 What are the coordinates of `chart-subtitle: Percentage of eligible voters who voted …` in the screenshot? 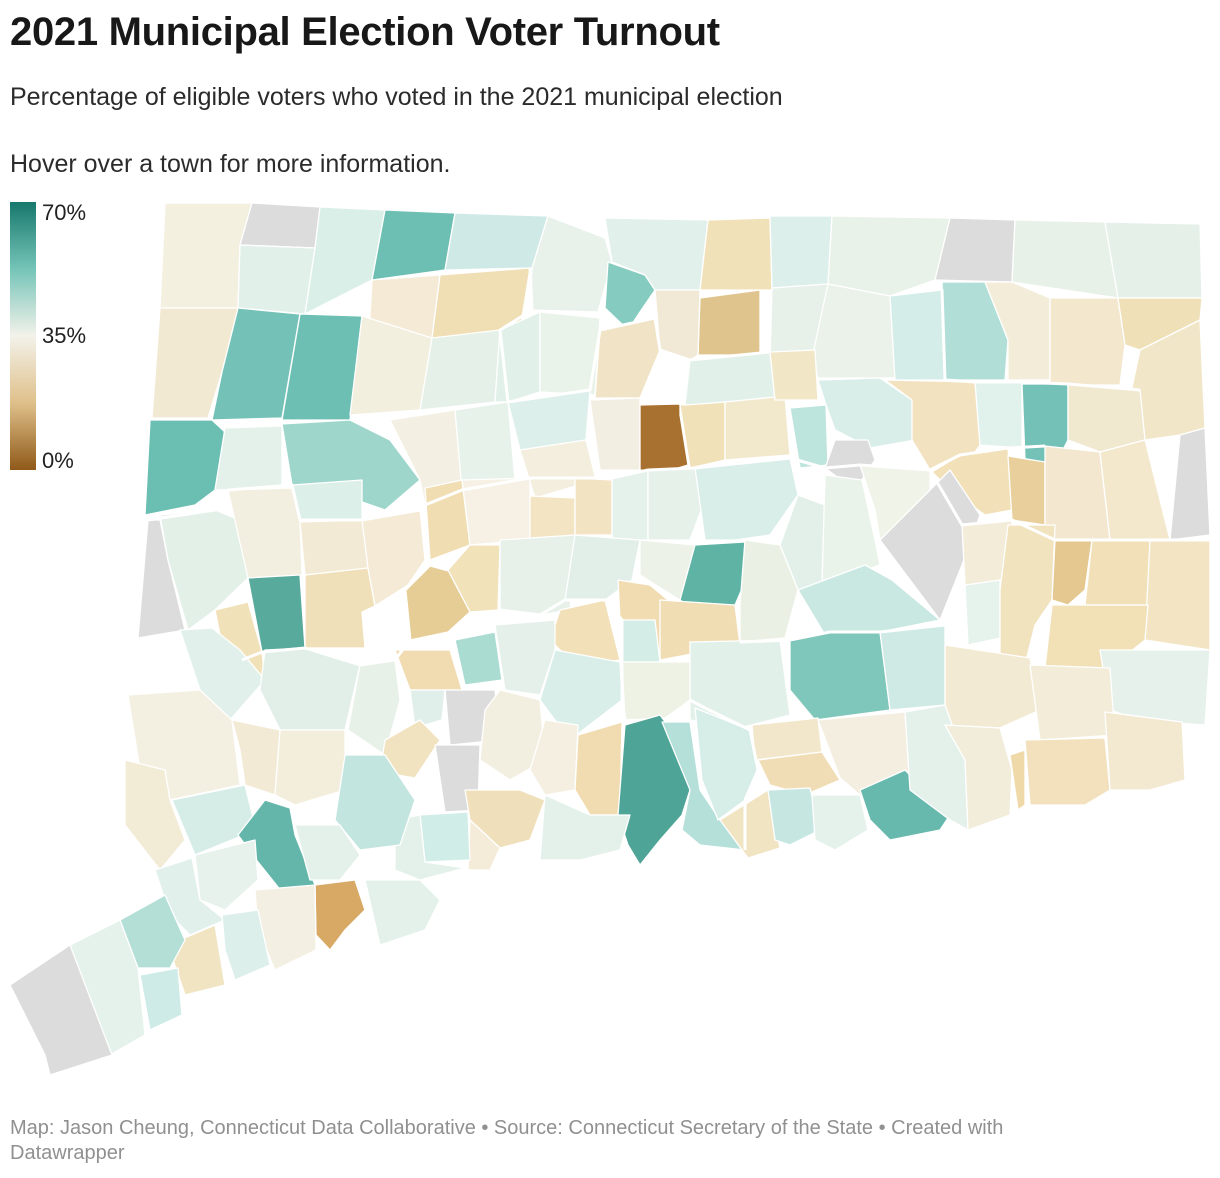 It's located at (396, 97).